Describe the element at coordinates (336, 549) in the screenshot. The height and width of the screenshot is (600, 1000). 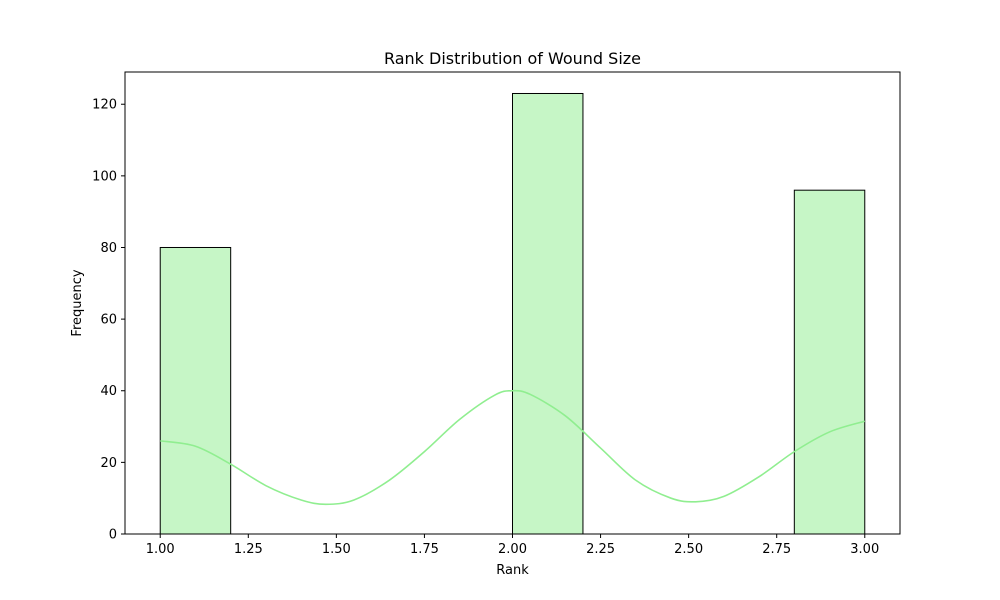
I see `x-tick-label: 1.50` at that location.